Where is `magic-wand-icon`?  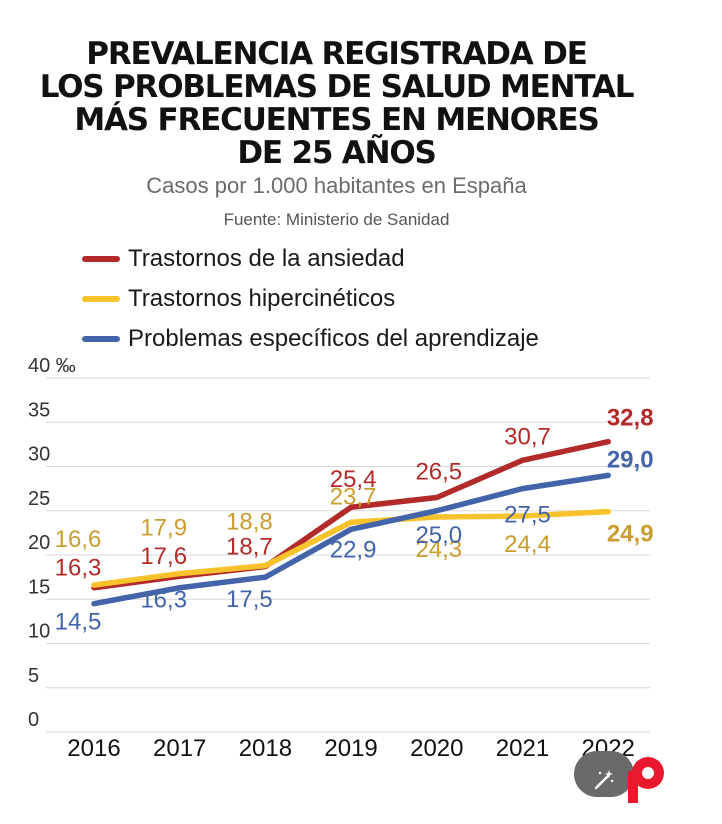 magic-wand-icon is located at coordinates (604, 780).